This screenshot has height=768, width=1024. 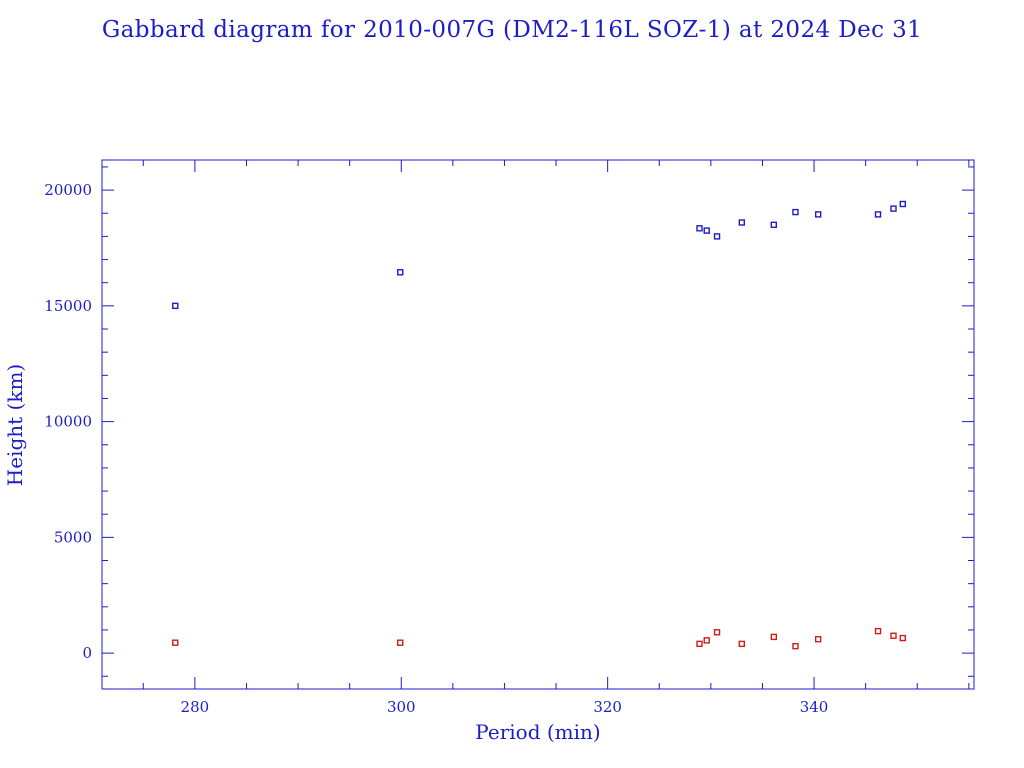 I want to click on y-tick-label: 10000, so click(x=68, y=422).